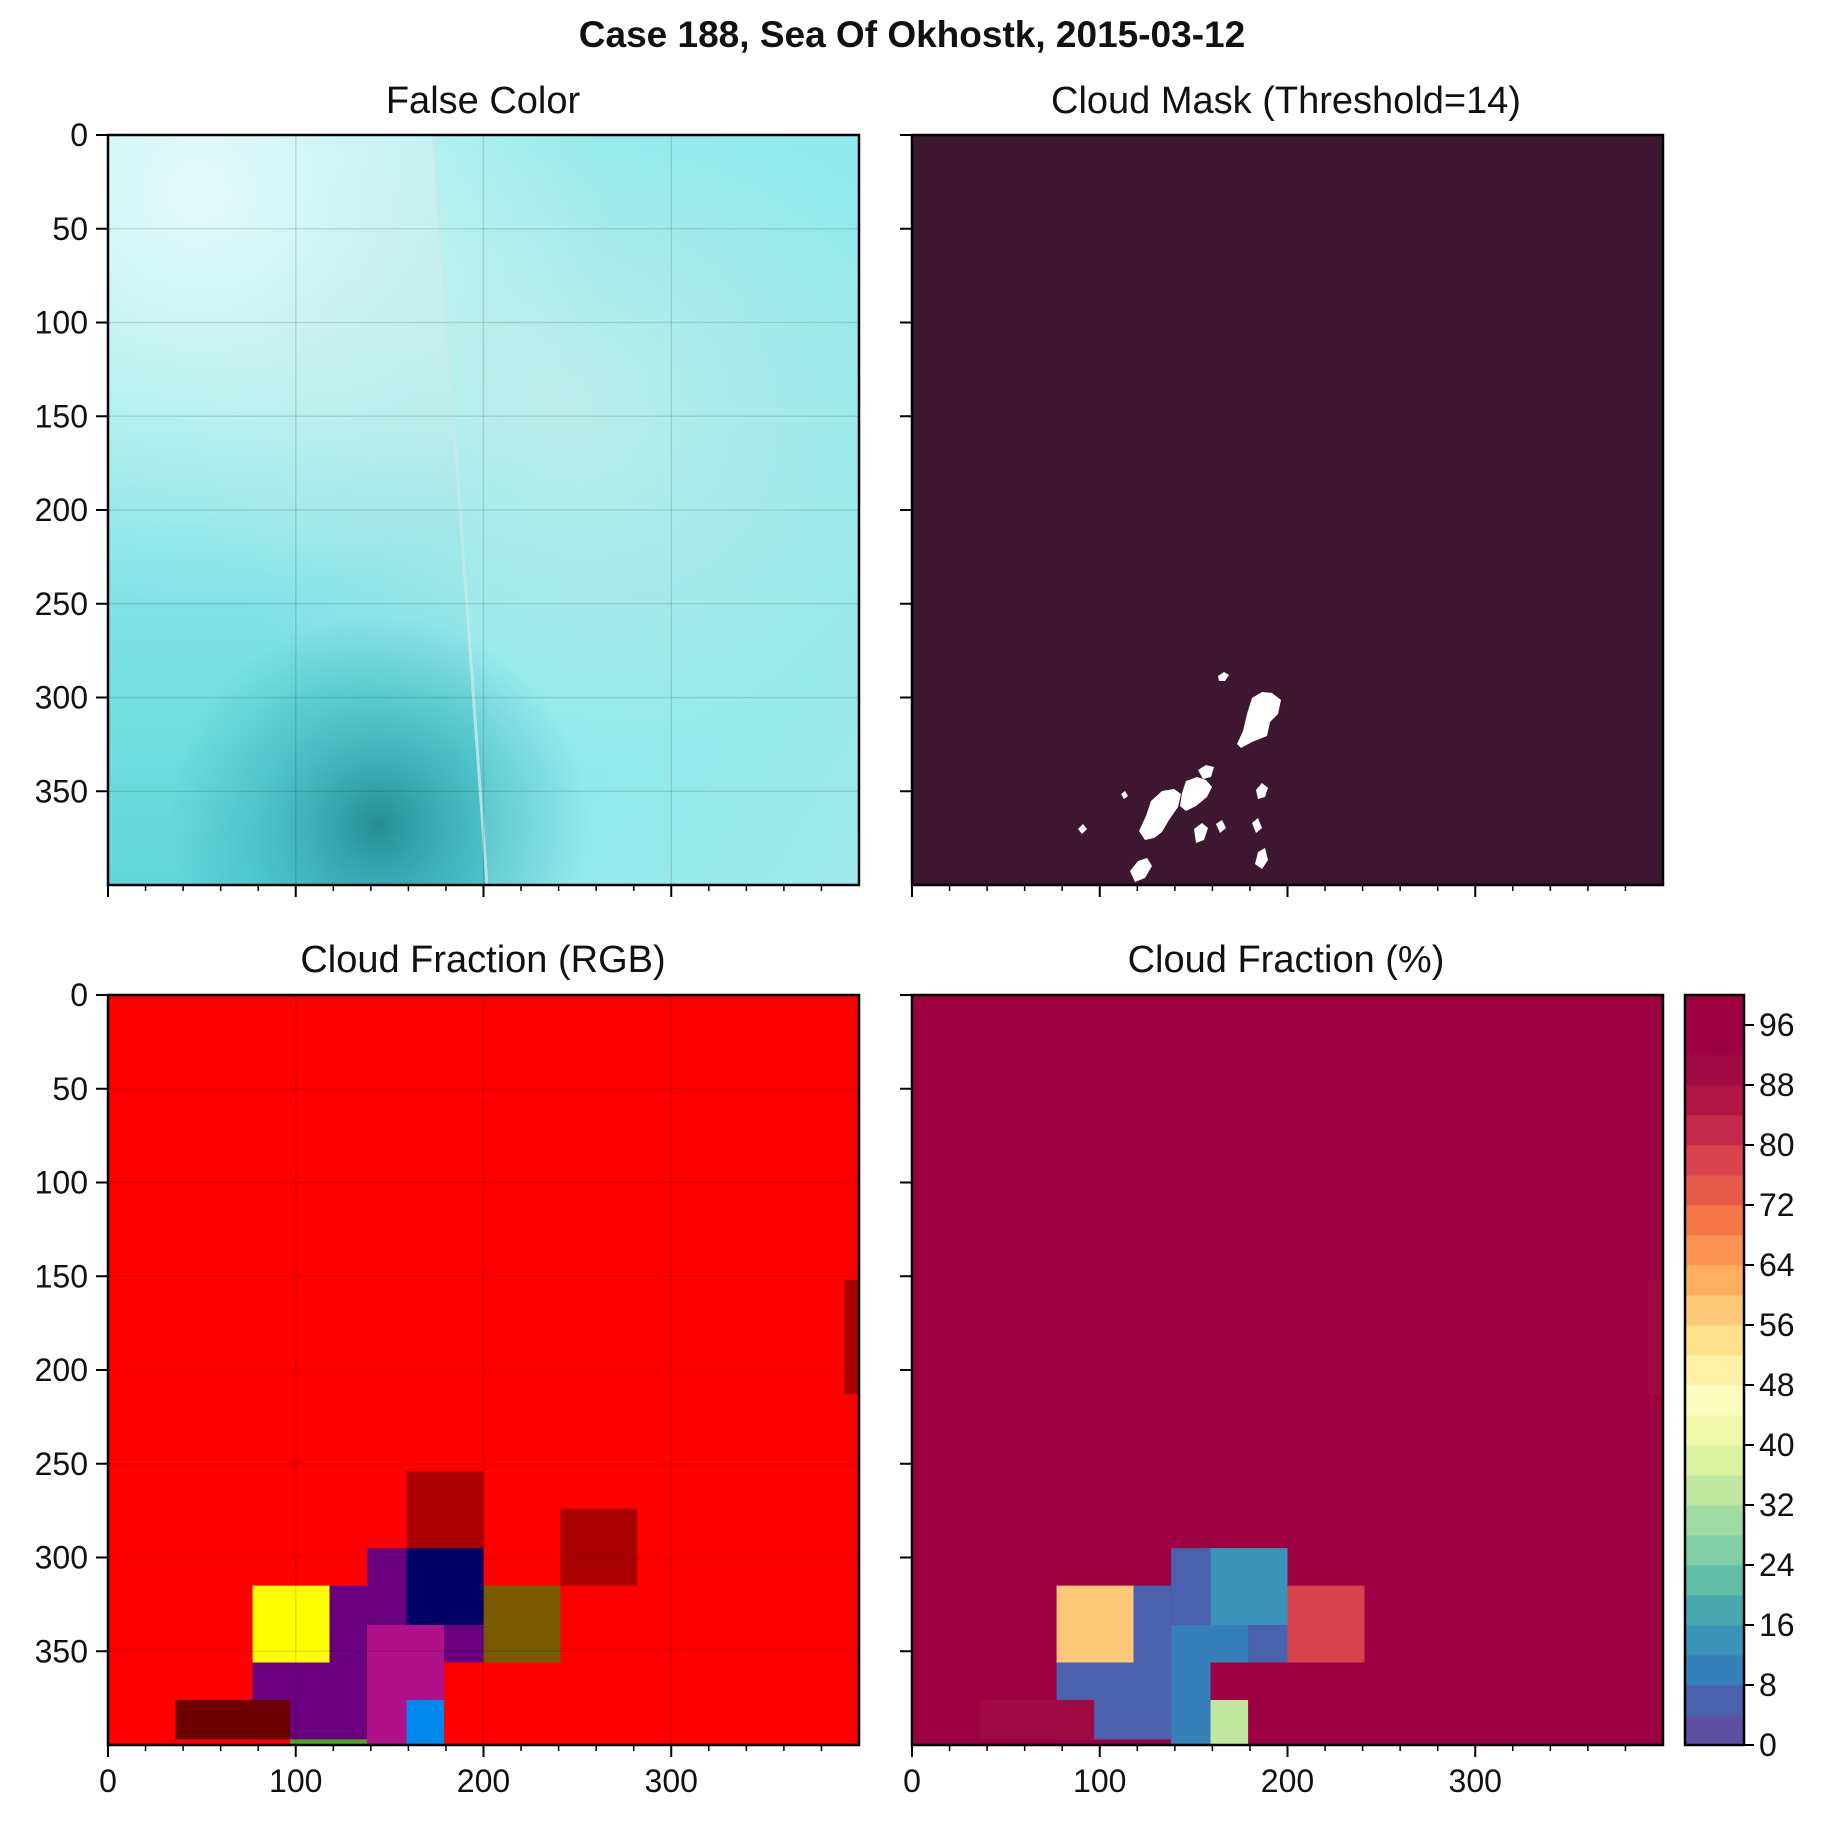  I want to click on colorbar-tick-label: 8, so click(1768, 1685).